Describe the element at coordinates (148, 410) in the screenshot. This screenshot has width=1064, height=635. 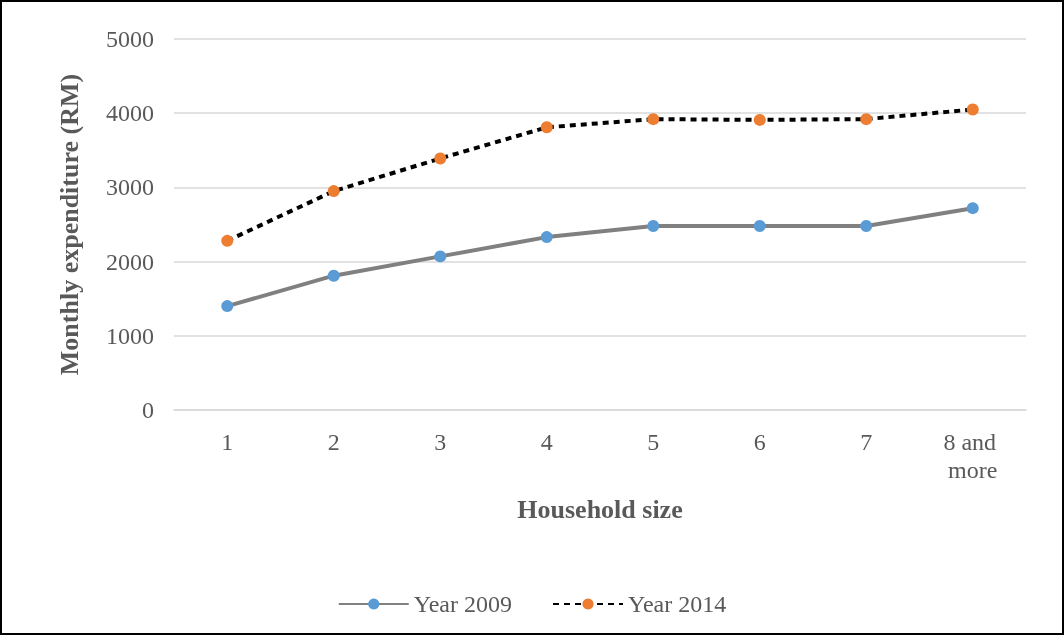
I see `y-tick-label: 0` at that location.